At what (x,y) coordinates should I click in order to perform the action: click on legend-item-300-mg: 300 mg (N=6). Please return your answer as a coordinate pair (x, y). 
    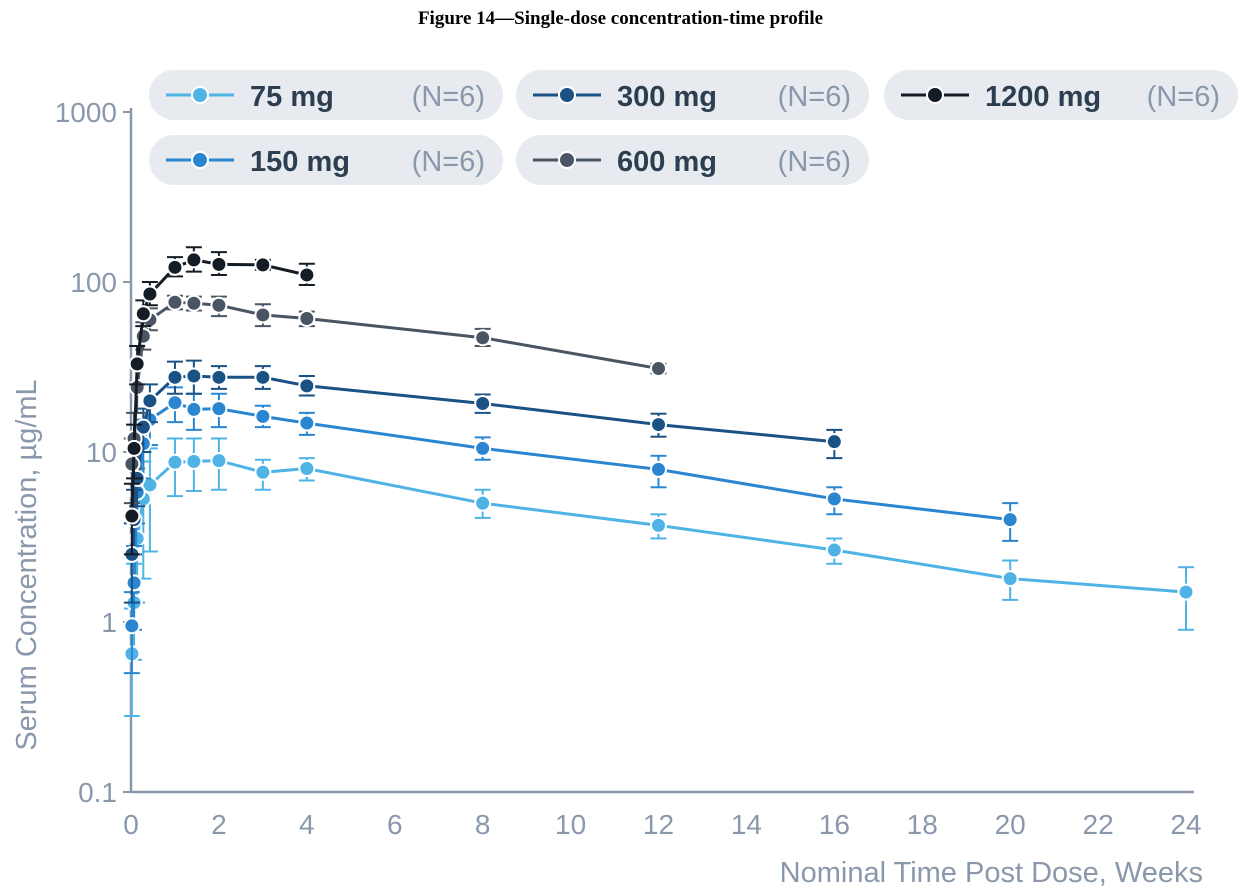
    Looking at the image, I should click on (692, 95).